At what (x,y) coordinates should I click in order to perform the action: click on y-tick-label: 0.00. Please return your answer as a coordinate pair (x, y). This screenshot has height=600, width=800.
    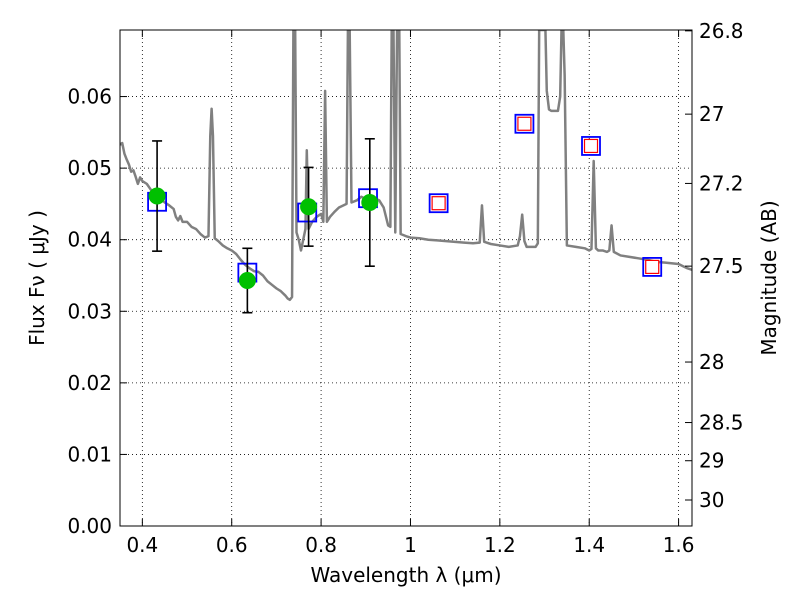
    Looking at the image, I should click on (89, 526).